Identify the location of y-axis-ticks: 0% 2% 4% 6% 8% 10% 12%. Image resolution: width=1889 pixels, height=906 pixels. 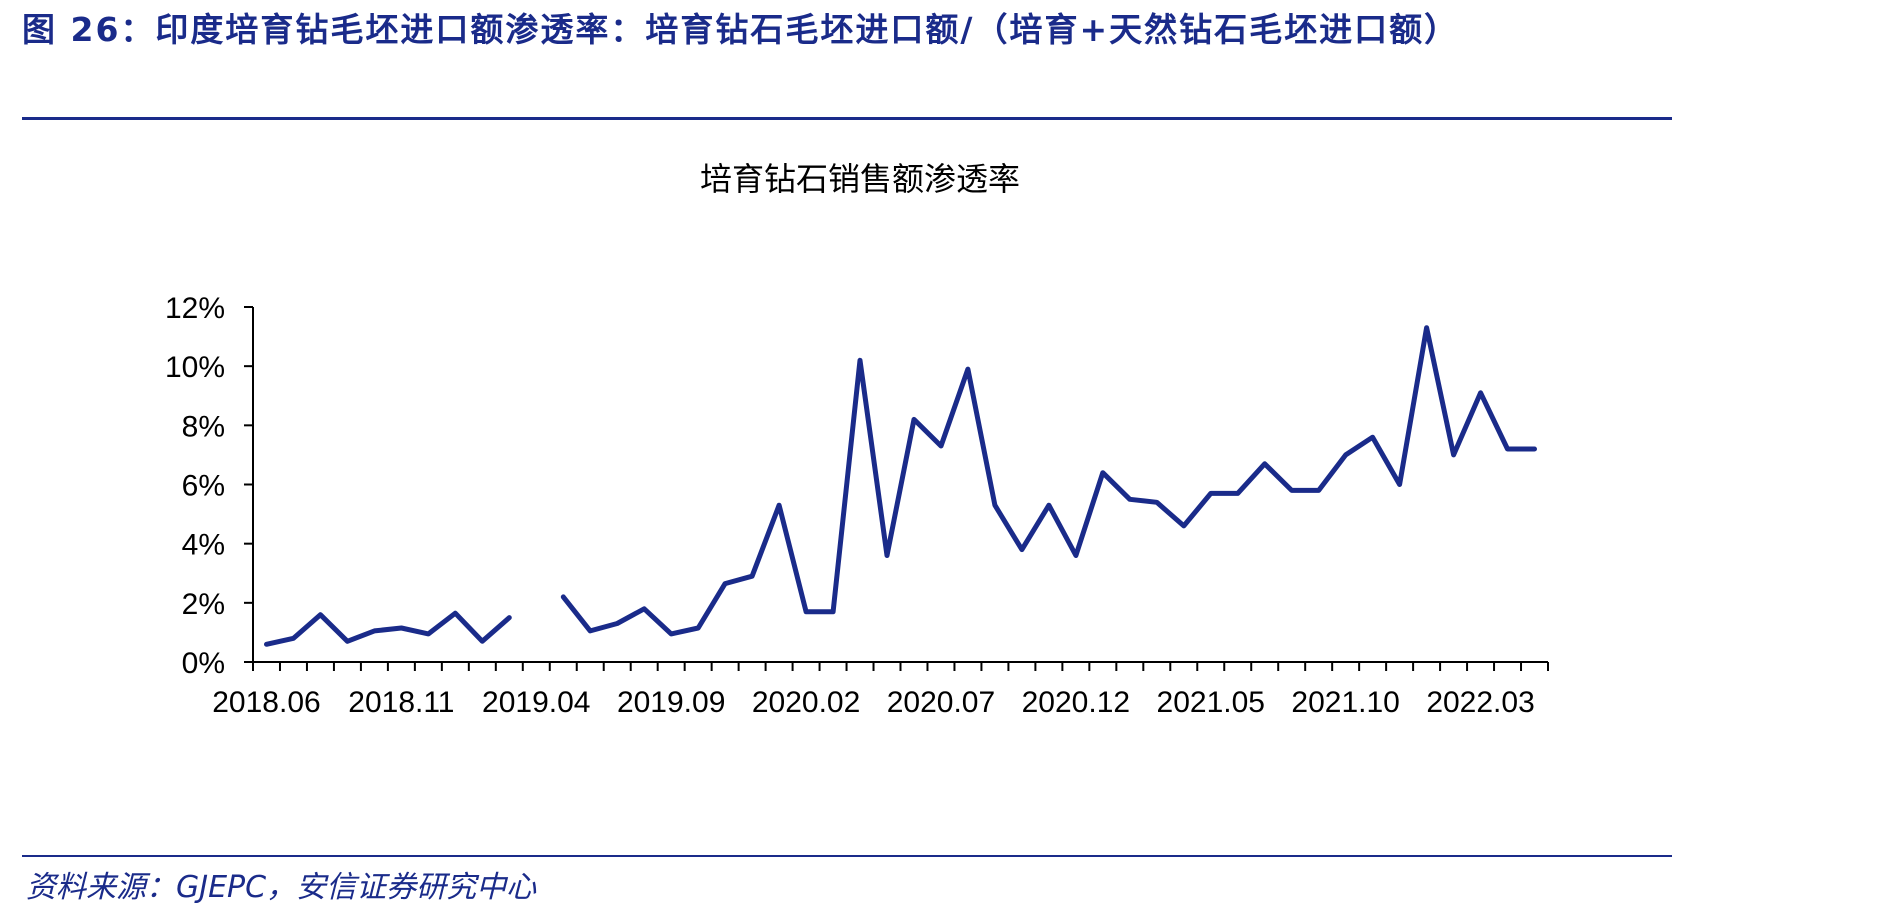
(209, 486).